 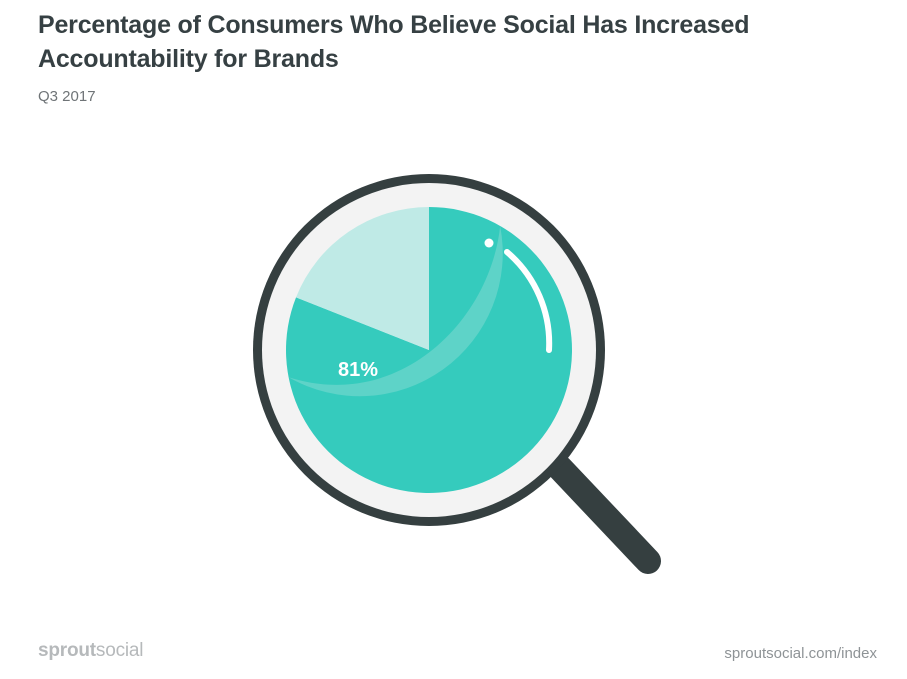 I want to click on source-url: sproutsocial.com/index, so click(x=800, y=653).